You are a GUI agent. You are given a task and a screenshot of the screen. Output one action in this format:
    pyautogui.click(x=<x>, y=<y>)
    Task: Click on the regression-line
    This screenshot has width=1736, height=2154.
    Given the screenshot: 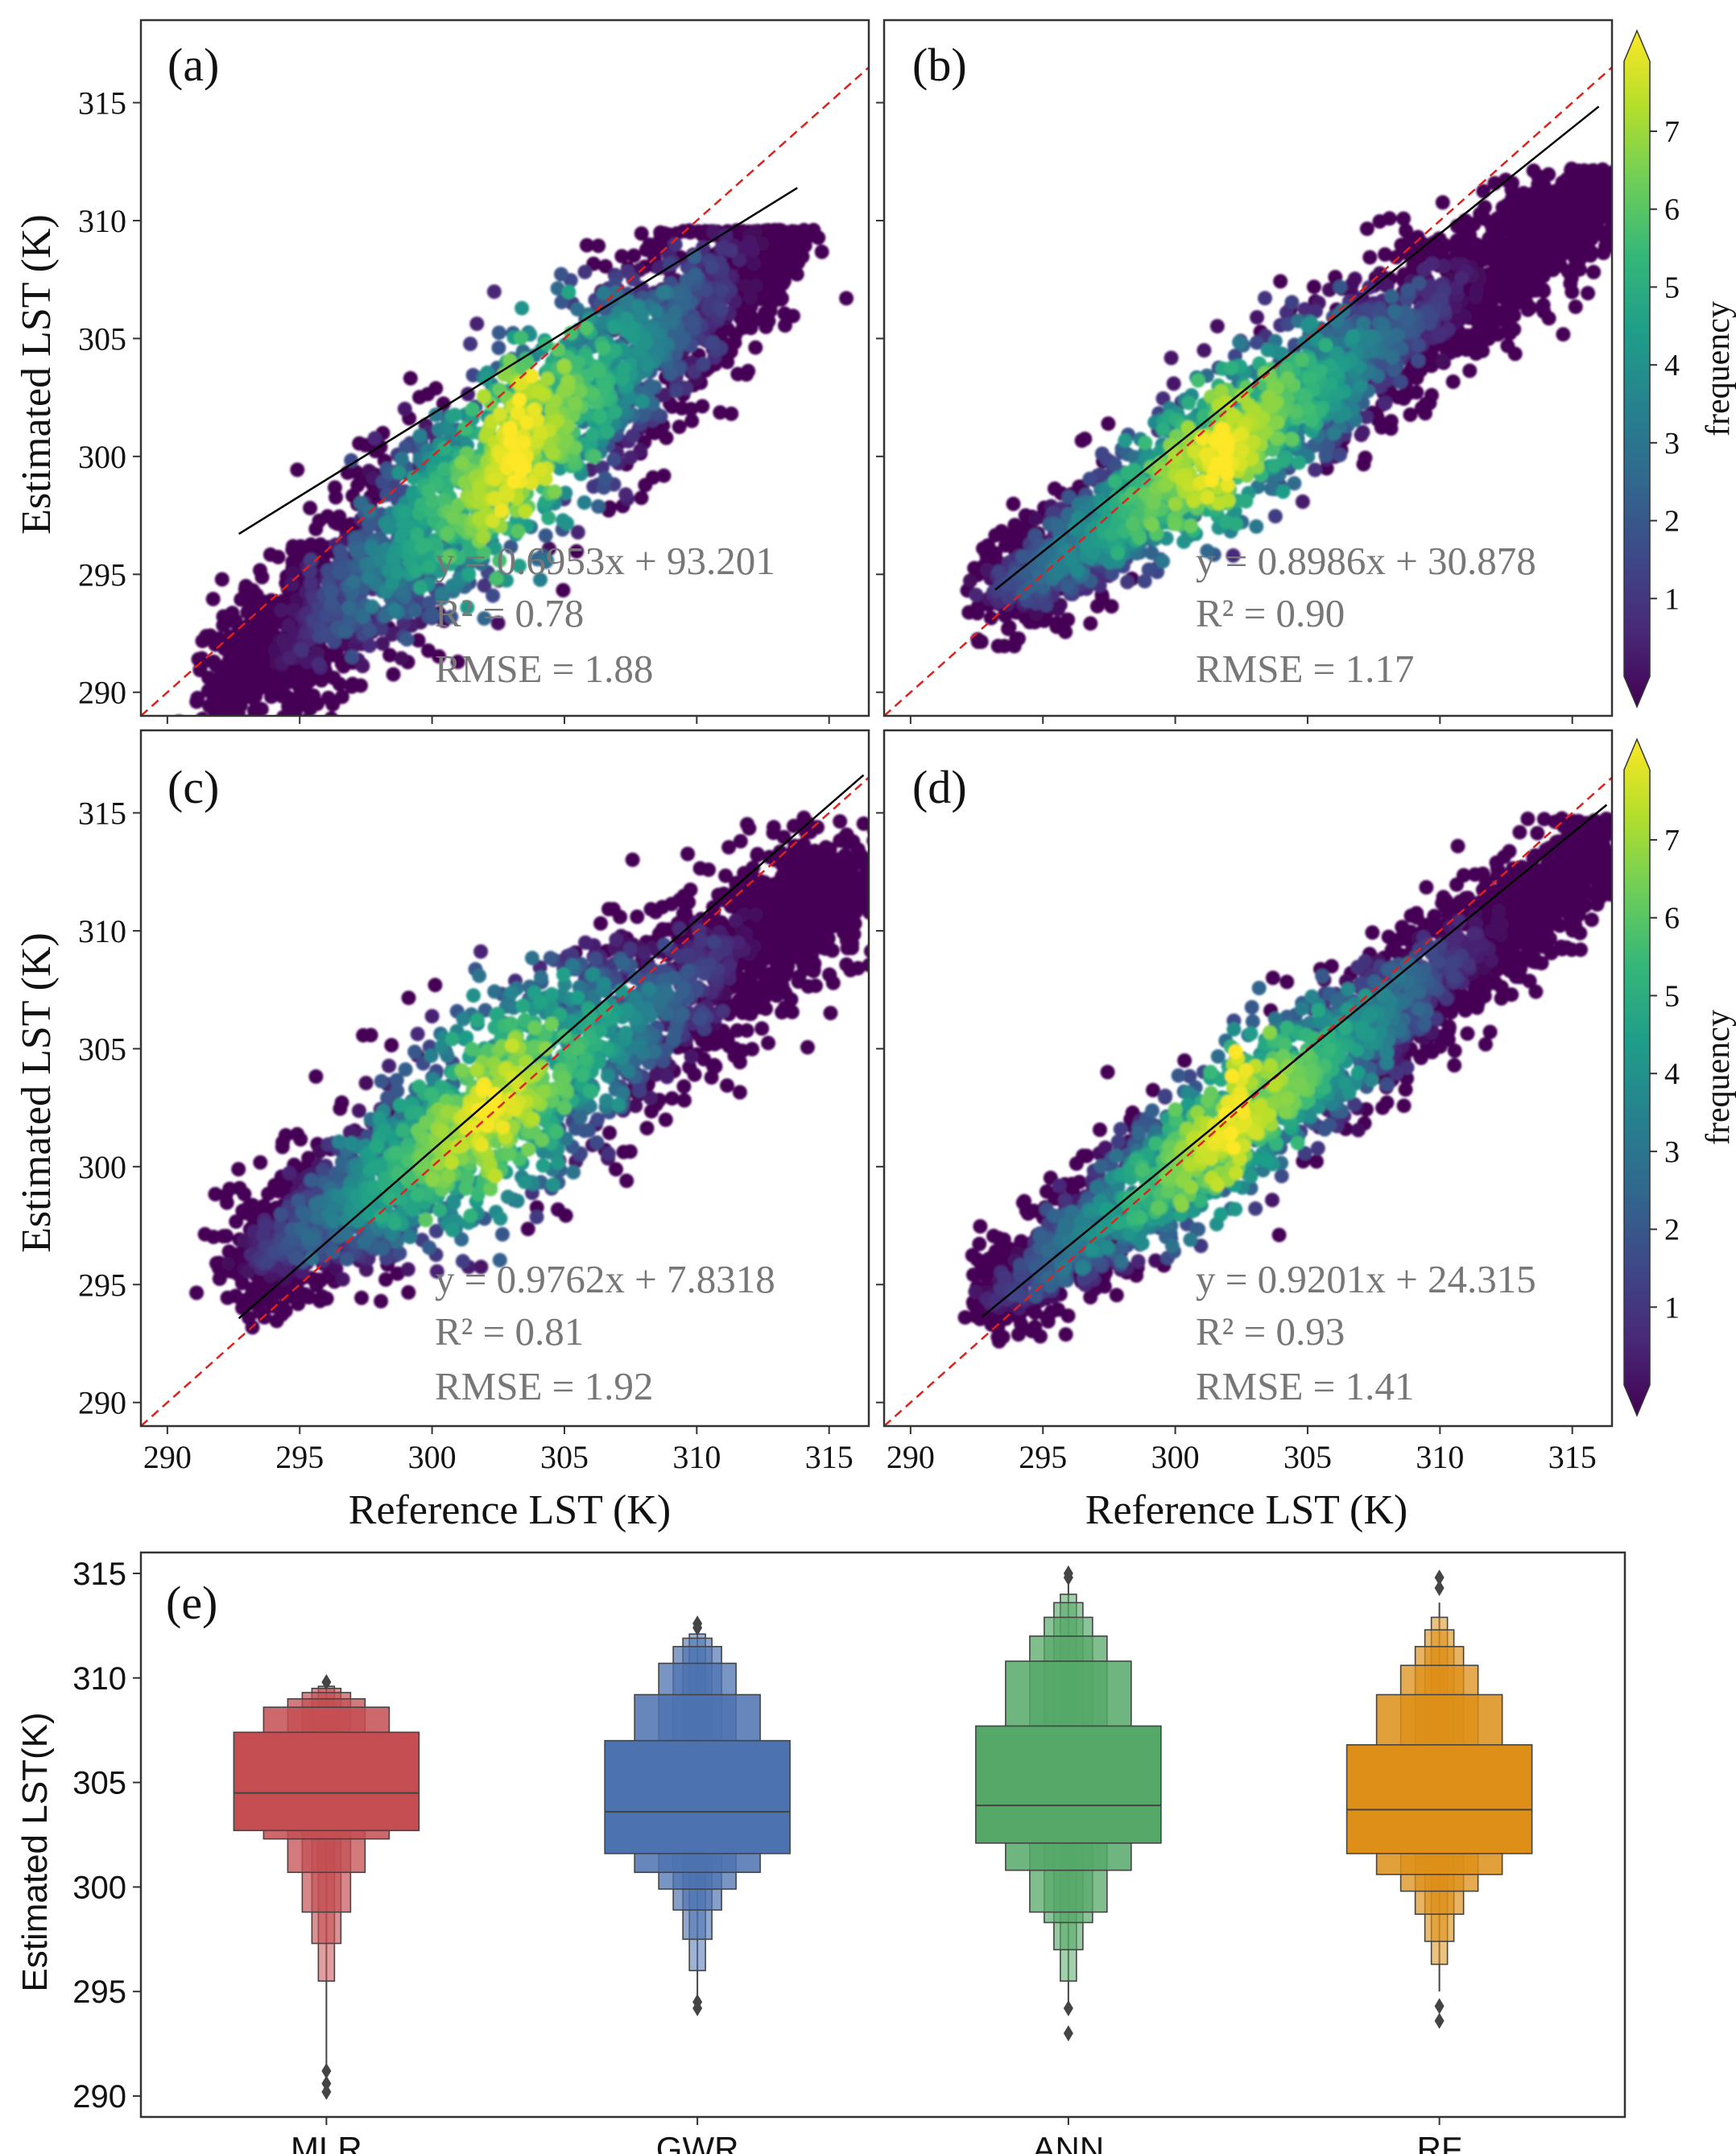 What is the action you would take?
    pyautogui.click(x=518, y=361)
    